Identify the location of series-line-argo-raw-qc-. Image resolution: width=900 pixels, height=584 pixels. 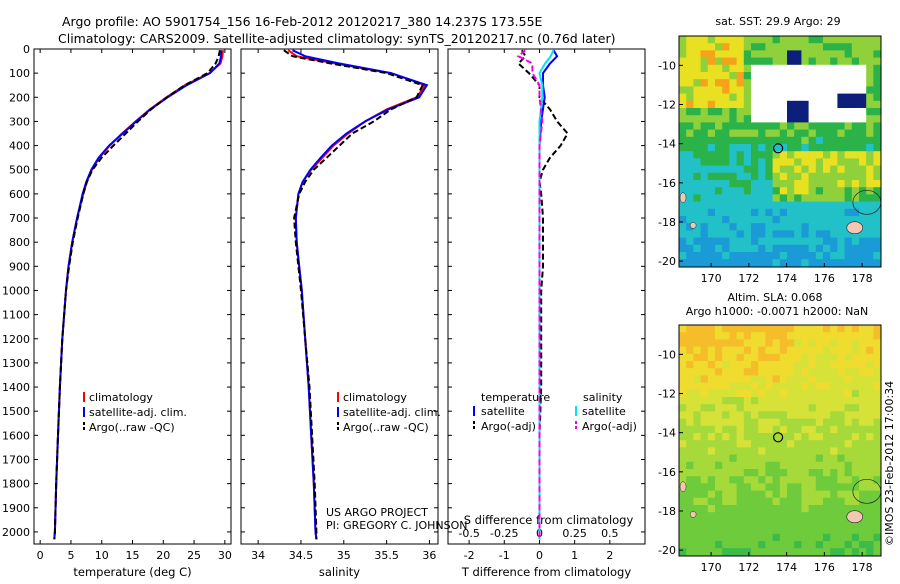
(354, 294).